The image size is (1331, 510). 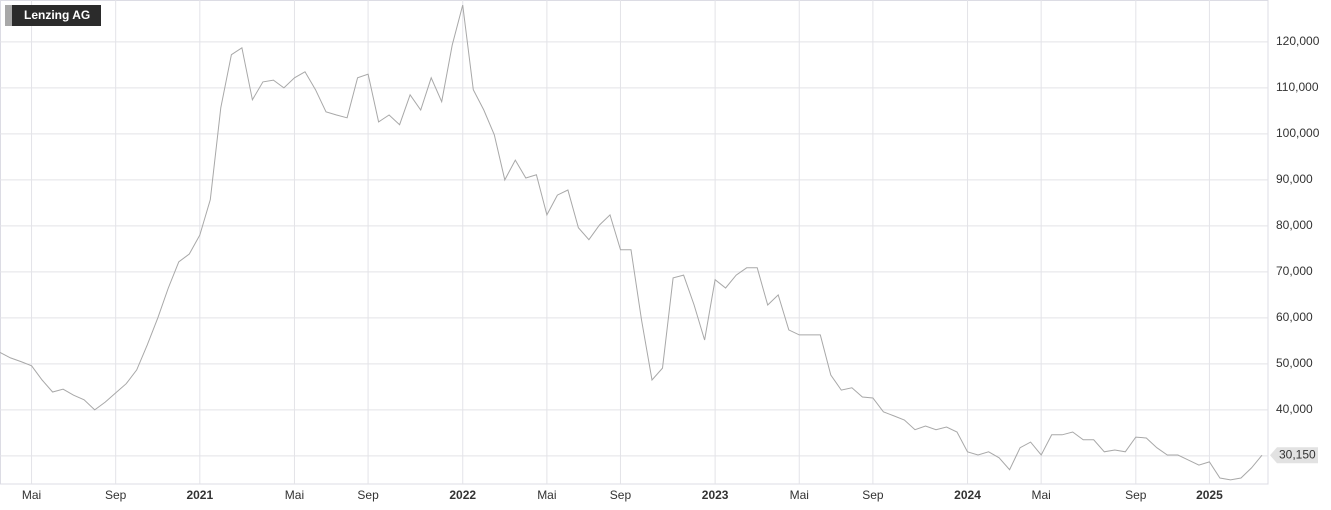 What do you see at coordinates (967, 495) in the screenshot?
I see `x-tick-label: 2024` at bounding box center [967, 495].